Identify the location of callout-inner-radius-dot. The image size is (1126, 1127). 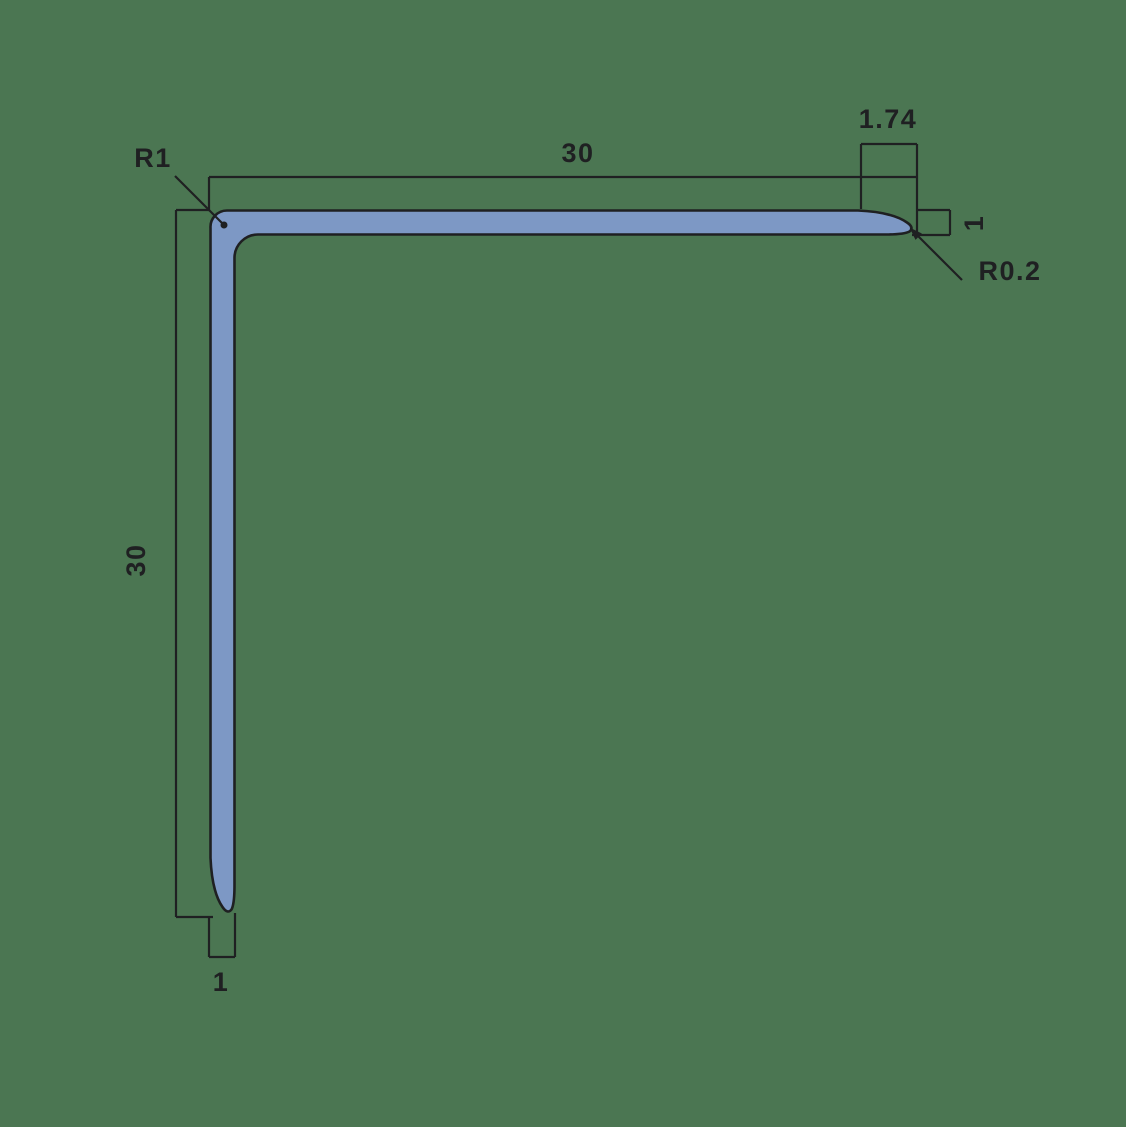
(224, 225).